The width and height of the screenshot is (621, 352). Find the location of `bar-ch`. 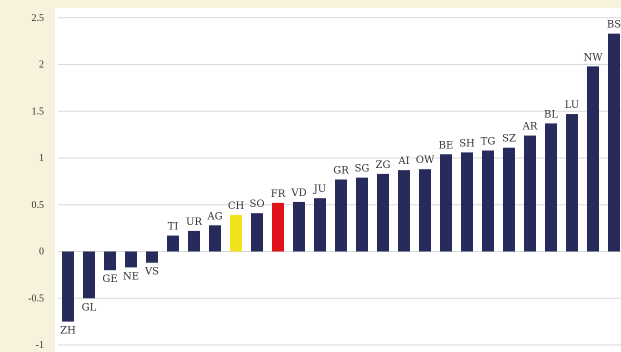

bar-ch is located at coordinates (236, 233).